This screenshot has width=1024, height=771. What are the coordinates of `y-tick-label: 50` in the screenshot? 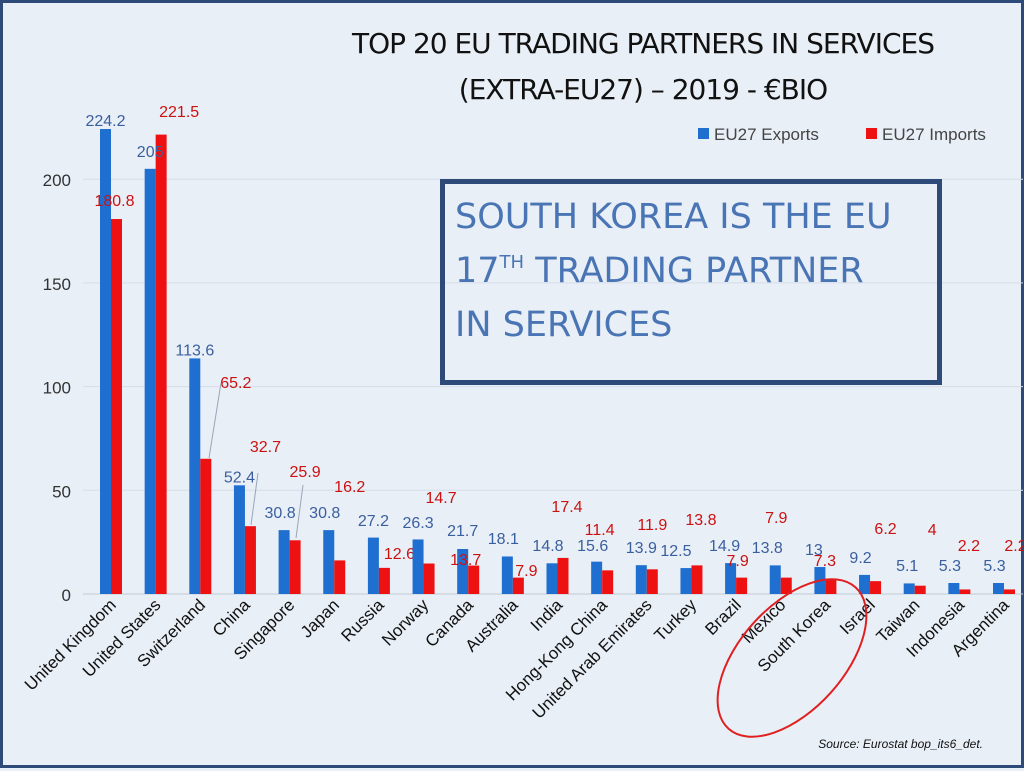 It's located at (61, 491).